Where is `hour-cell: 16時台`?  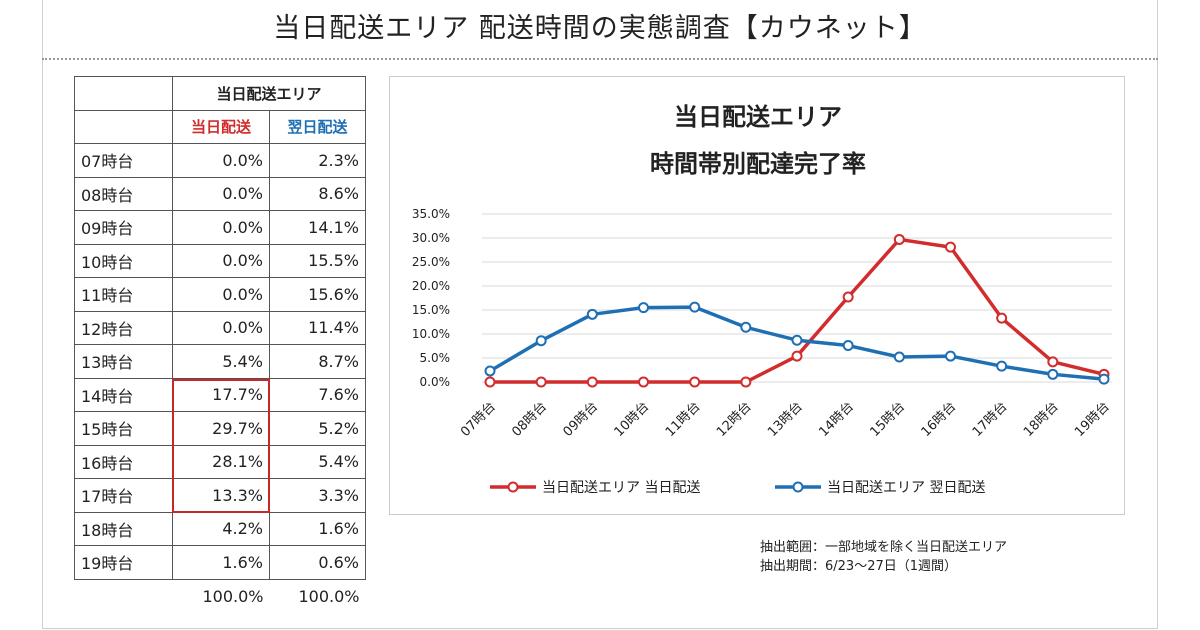 hour-cell: 16時台 is located at coordinates (123, 461).